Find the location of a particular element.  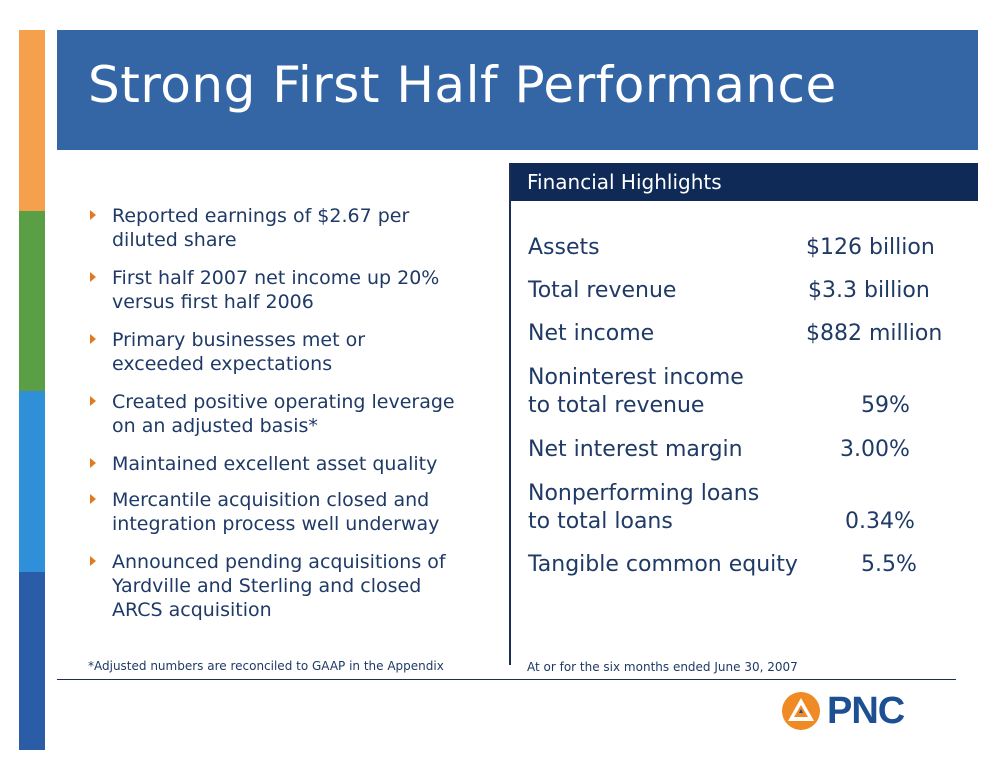

highlight-value-tangible-common-equity: 5.5% is located at coordinates (889, 564).